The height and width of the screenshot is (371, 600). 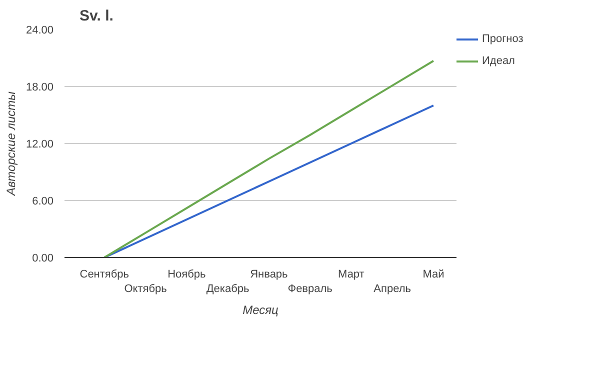 I want to click on y-tick-label: 12.00, so click(x=40, y=144).